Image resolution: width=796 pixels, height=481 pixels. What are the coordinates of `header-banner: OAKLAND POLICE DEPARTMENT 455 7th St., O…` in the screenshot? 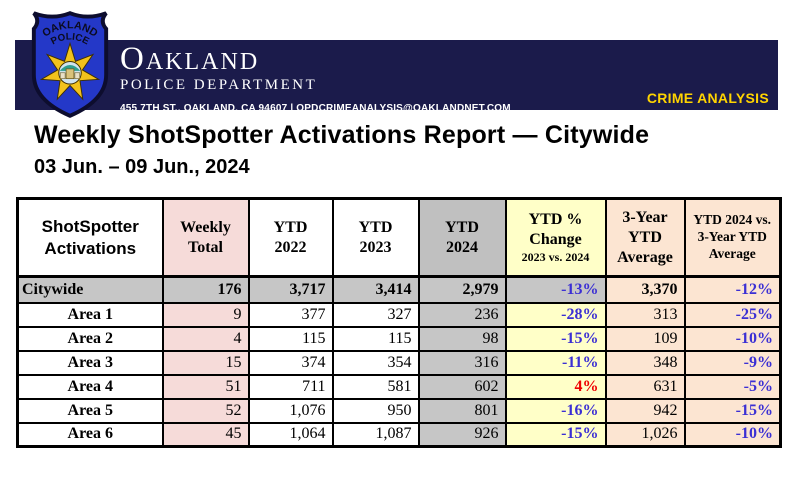 It's located at (396, 77).